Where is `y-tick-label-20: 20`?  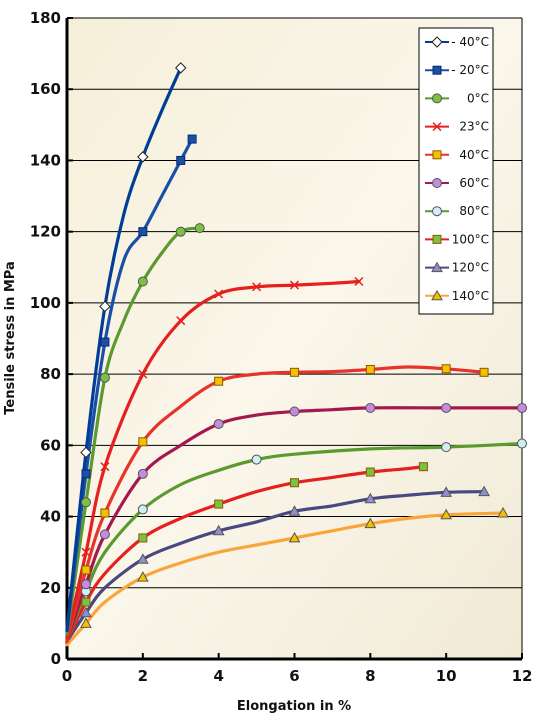
y-tick-label-20: 20 is located at coordinates (50, 588).